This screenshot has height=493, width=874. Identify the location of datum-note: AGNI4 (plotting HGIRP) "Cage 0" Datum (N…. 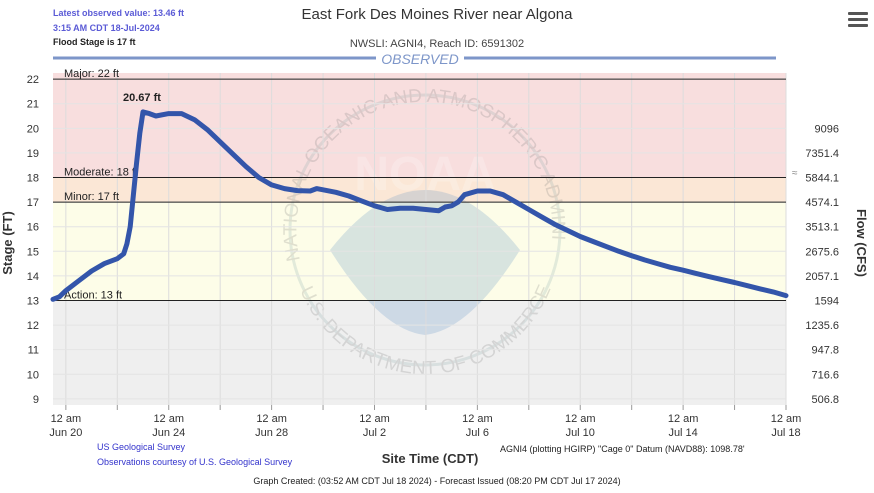
(622, 449).